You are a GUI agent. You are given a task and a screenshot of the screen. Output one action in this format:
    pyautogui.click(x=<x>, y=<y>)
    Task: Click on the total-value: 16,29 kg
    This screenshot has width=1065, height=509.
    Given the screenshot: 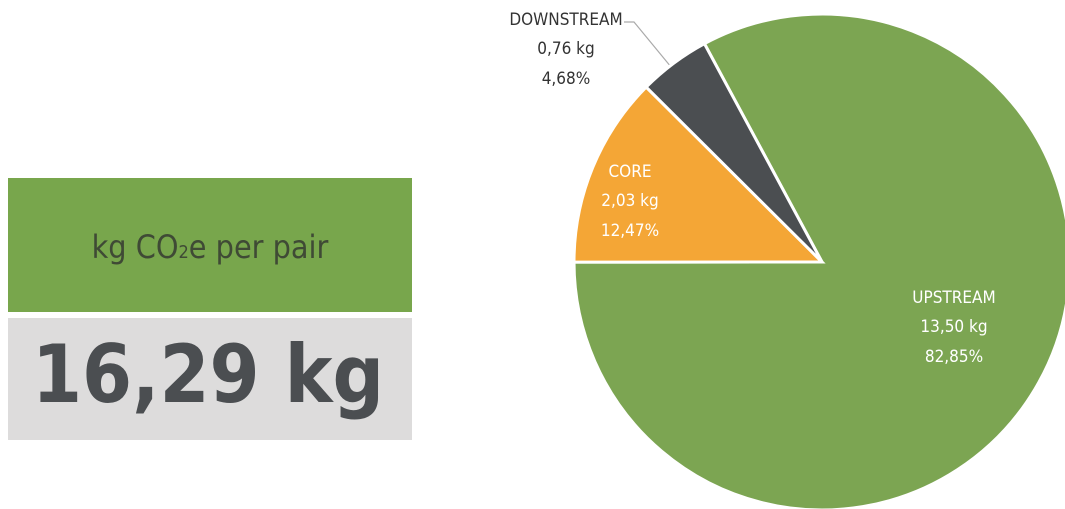 What is the action you would take?
    pyautogui.click(x=208, y=374)
    